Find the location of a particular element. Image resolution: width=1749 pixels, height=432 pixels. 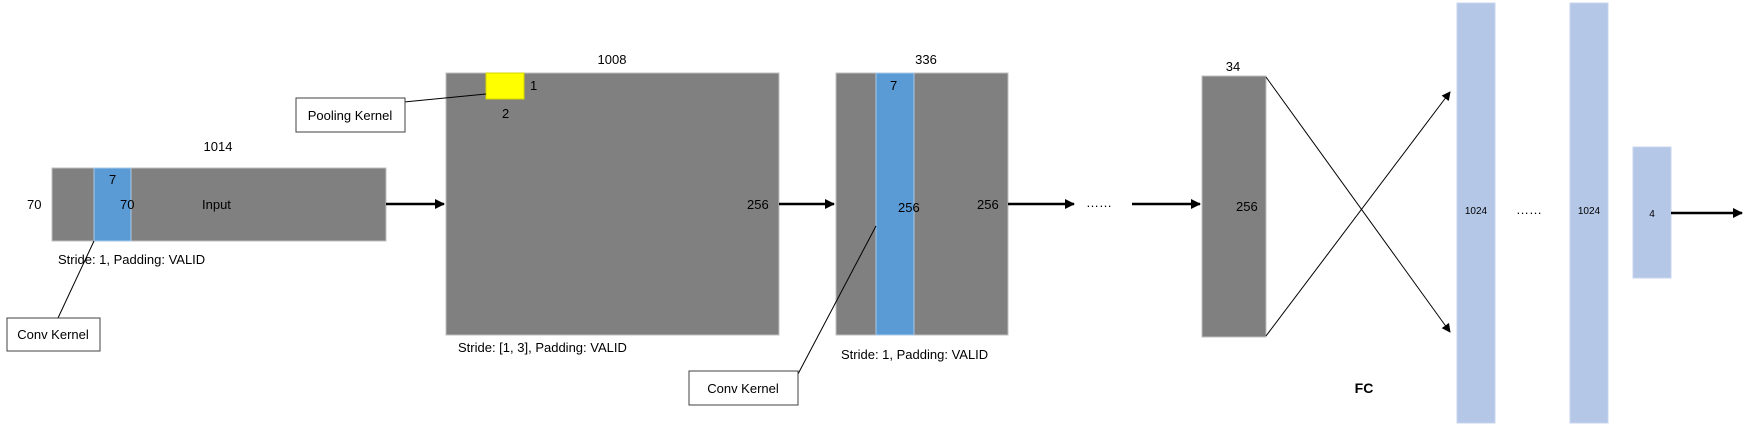

final-map: 34 256 is located at coordinates (1234, 198).